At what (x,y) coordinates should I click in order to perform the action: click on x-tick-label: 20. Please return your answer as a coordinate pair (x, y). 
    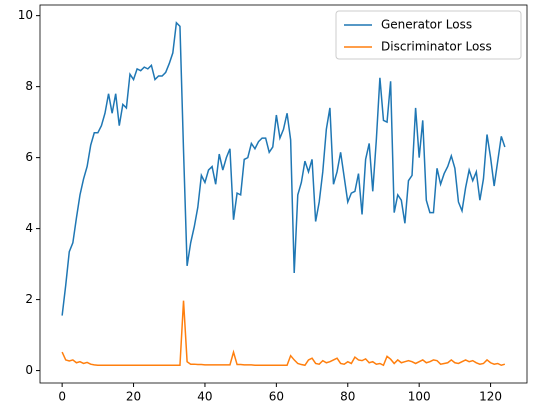
    Looking at the image, I should click on (133, 397).